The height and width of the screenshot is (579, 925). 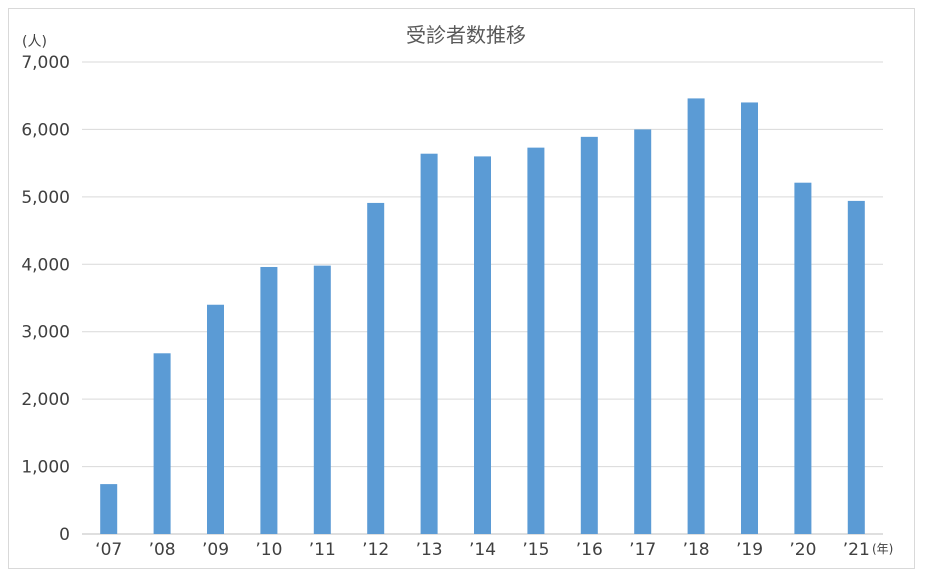 What do you see at coordinates (45, 333) in the screenshot?
I see `y-tick-label: 3,000` at bounding box center [45, 333].